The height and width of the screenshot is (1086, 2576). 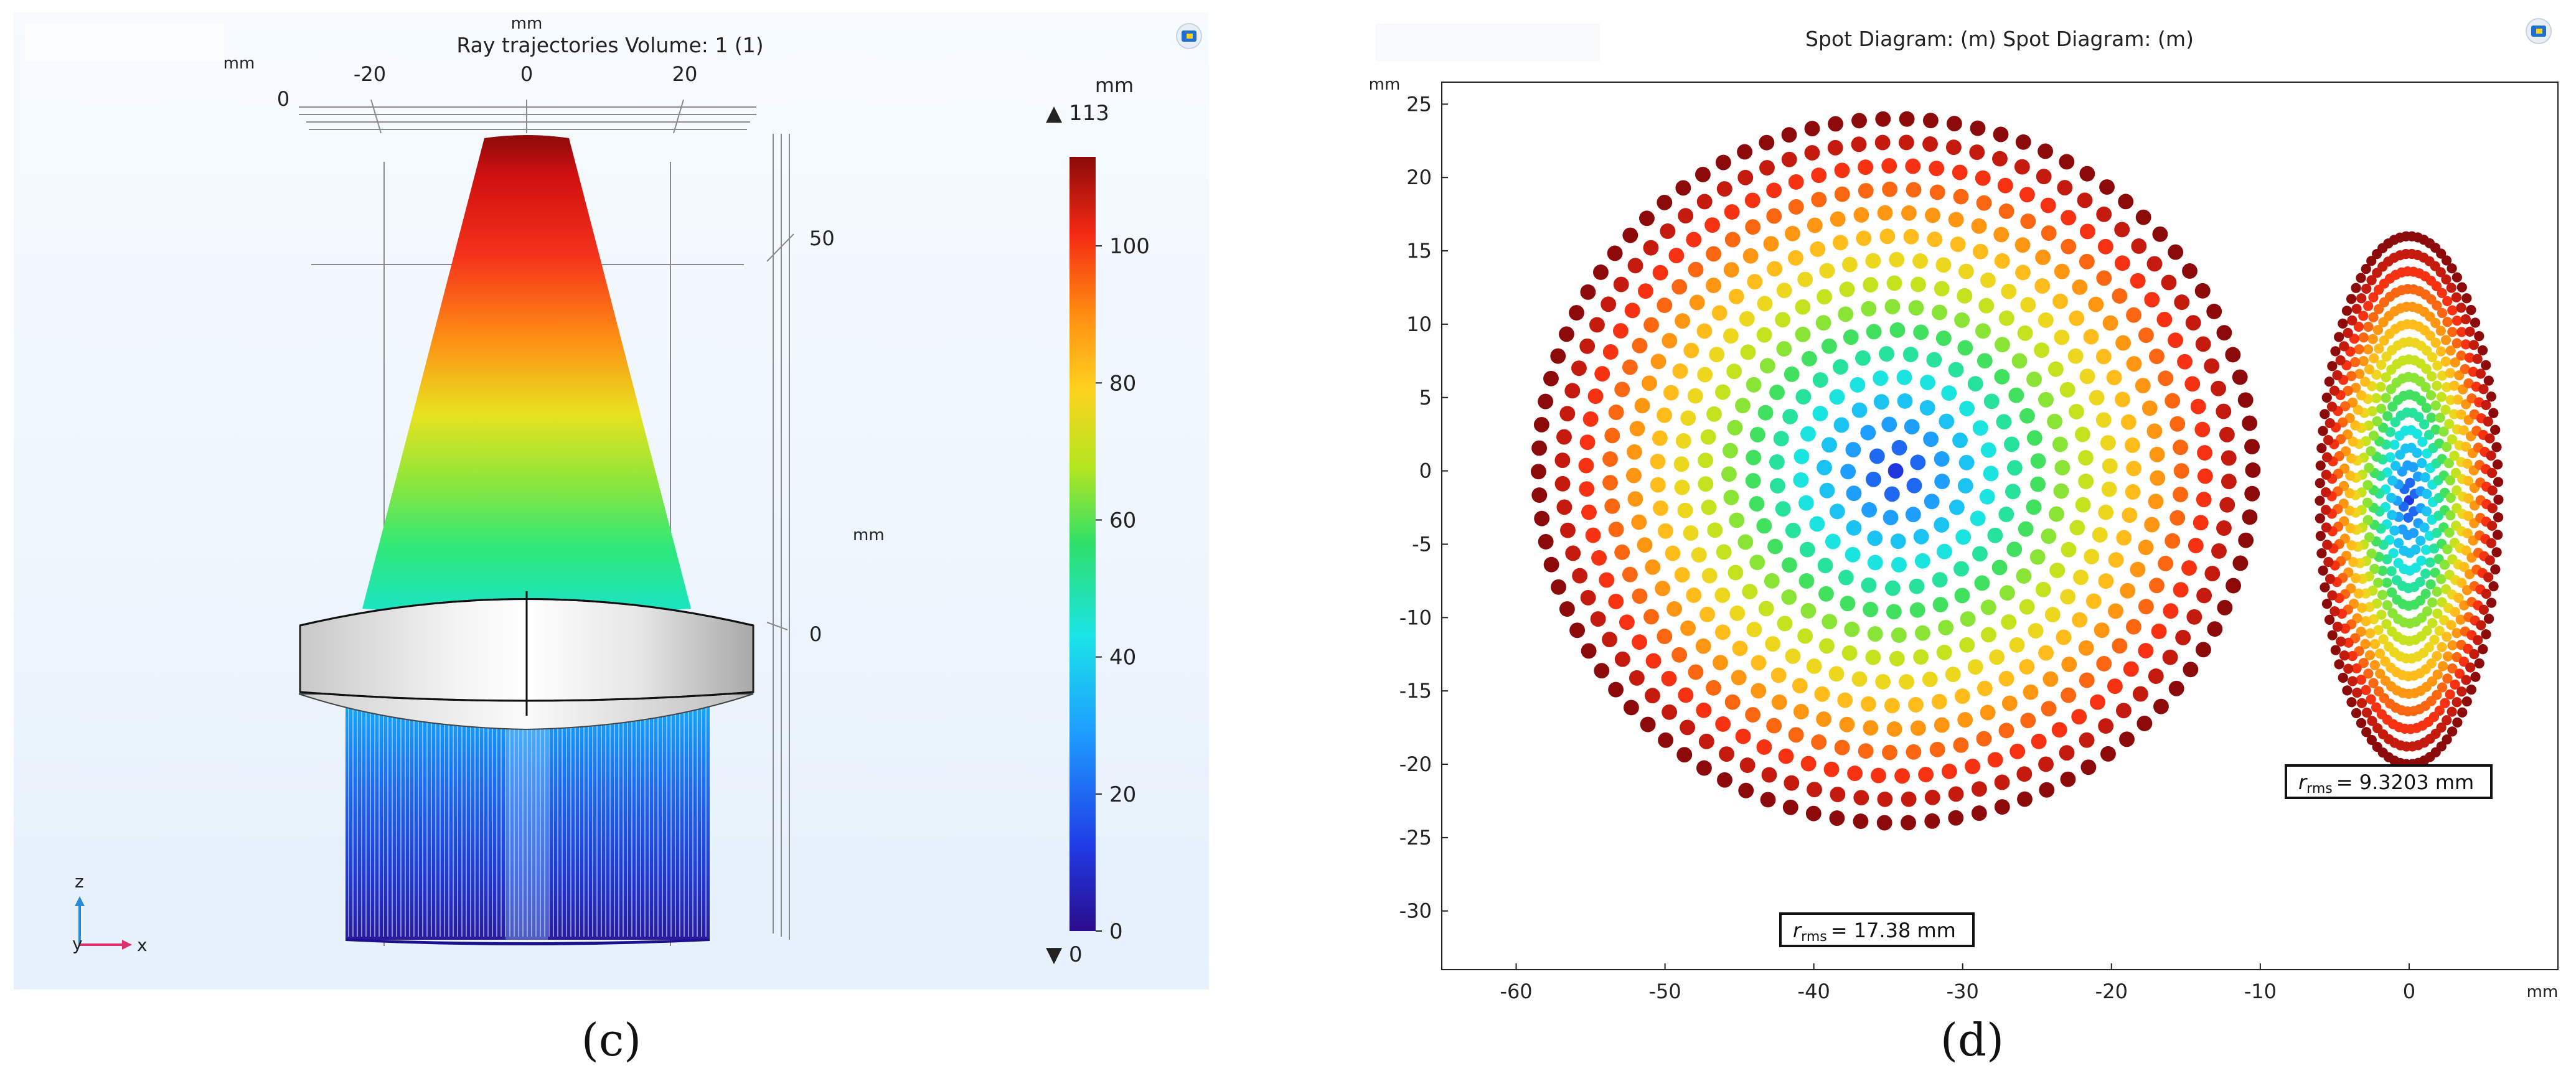 What do you see at coordinates (1129, 246) in the screenshot?
I see `colorbar-tick-label: 100` at bounding box center [1129, 246].